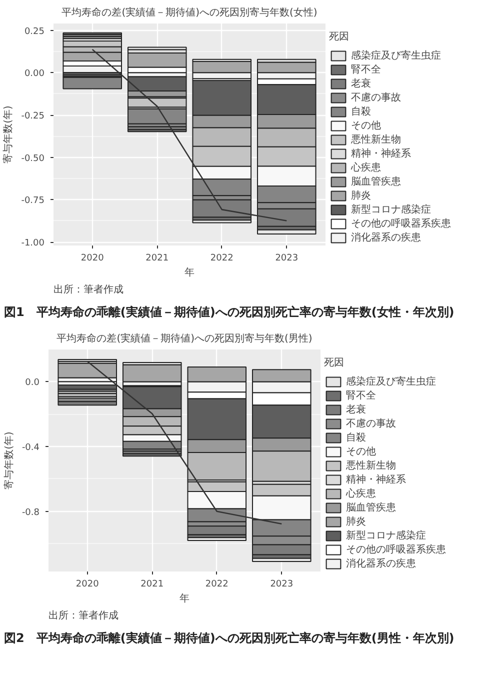 This screenshot has width=489, height=680. What do you see at coordinates (31, 448) in the screenshot?
I see `y-tick-label: -0.4` at bounding box center [31, 448].